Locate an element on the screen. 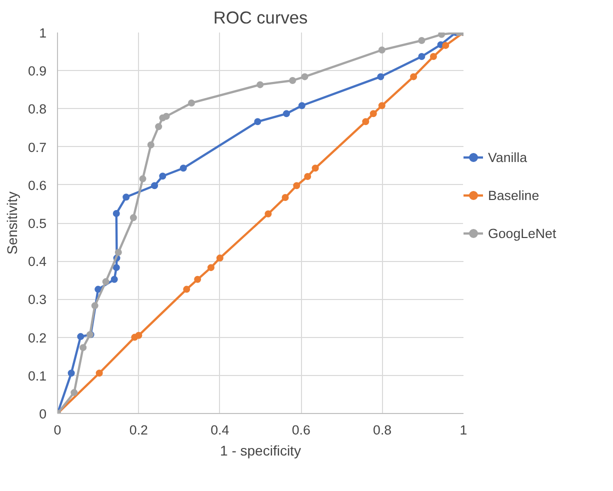  y-tick-label: 0.3 is located at coordinates (37, 300).